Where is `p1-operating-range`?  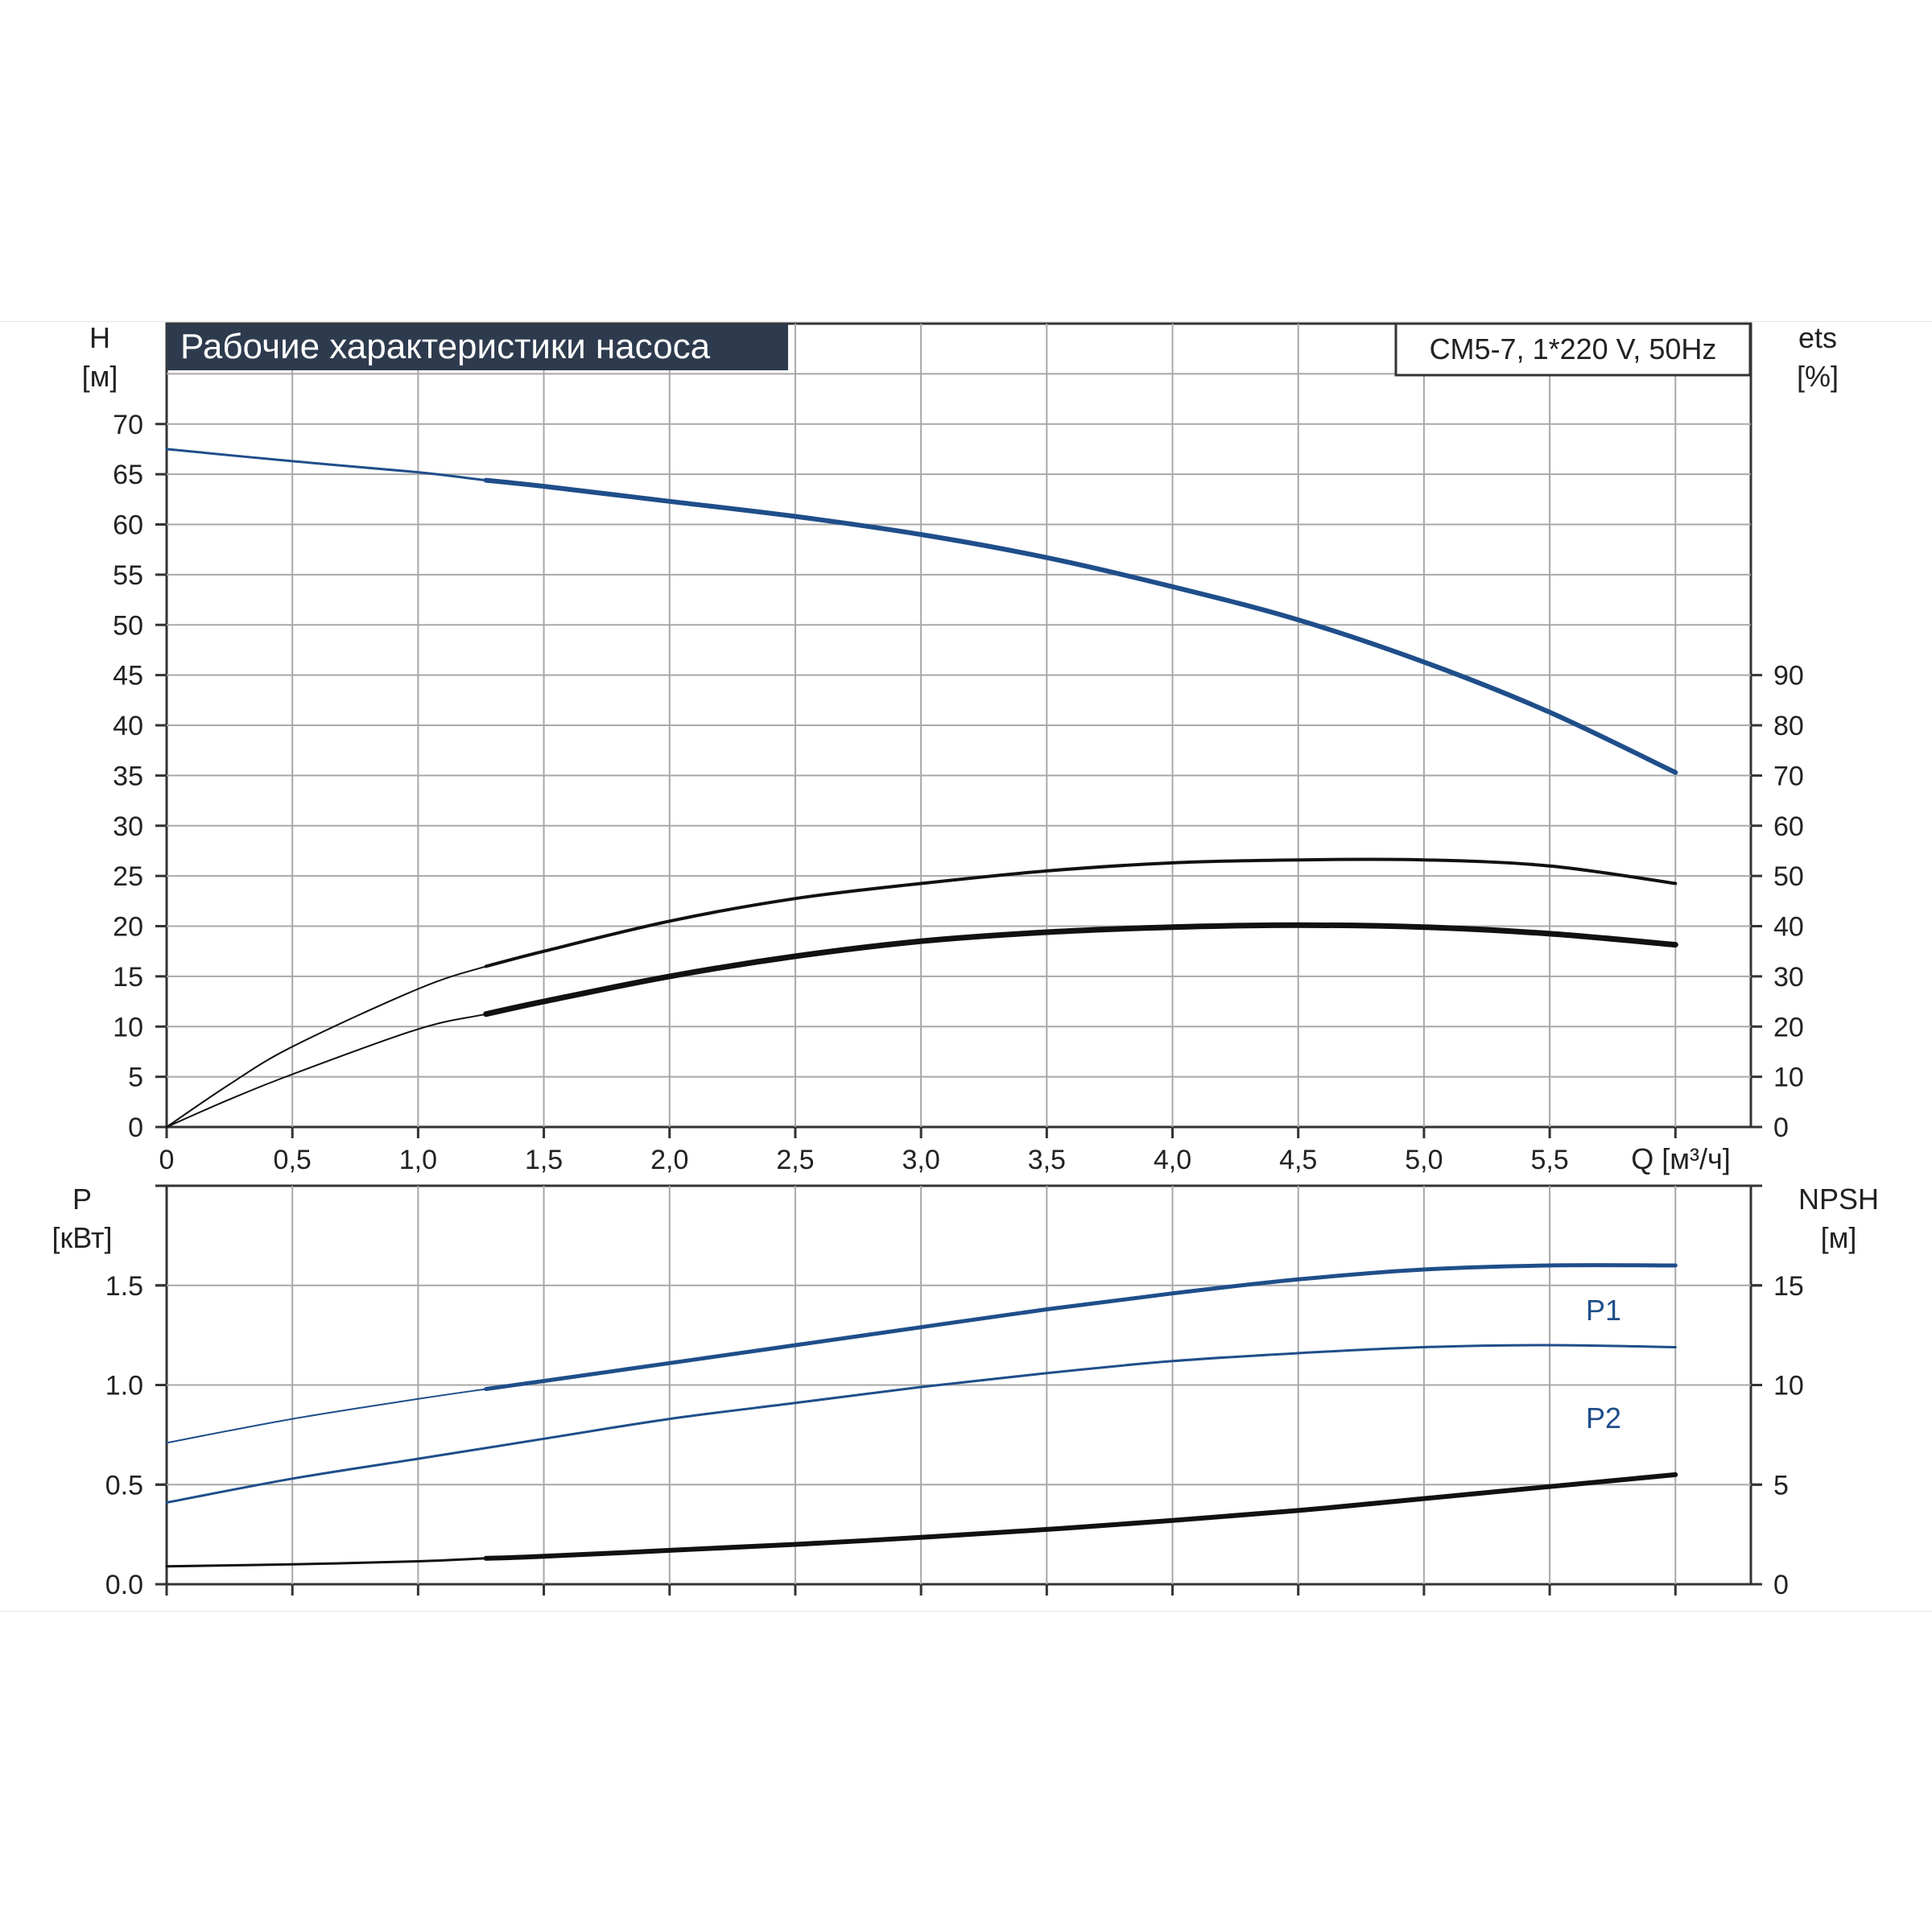 p1-operating-range is located at coordinates (1081, 1327).